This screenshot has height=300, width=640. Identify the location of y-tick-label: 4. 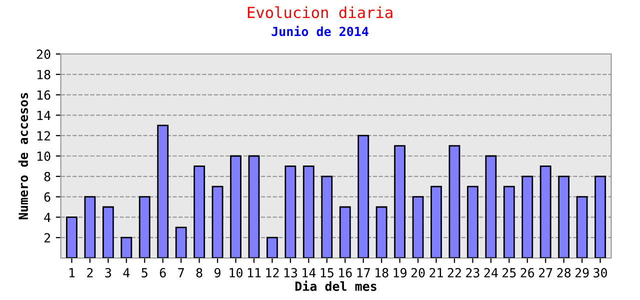
(47, 217).